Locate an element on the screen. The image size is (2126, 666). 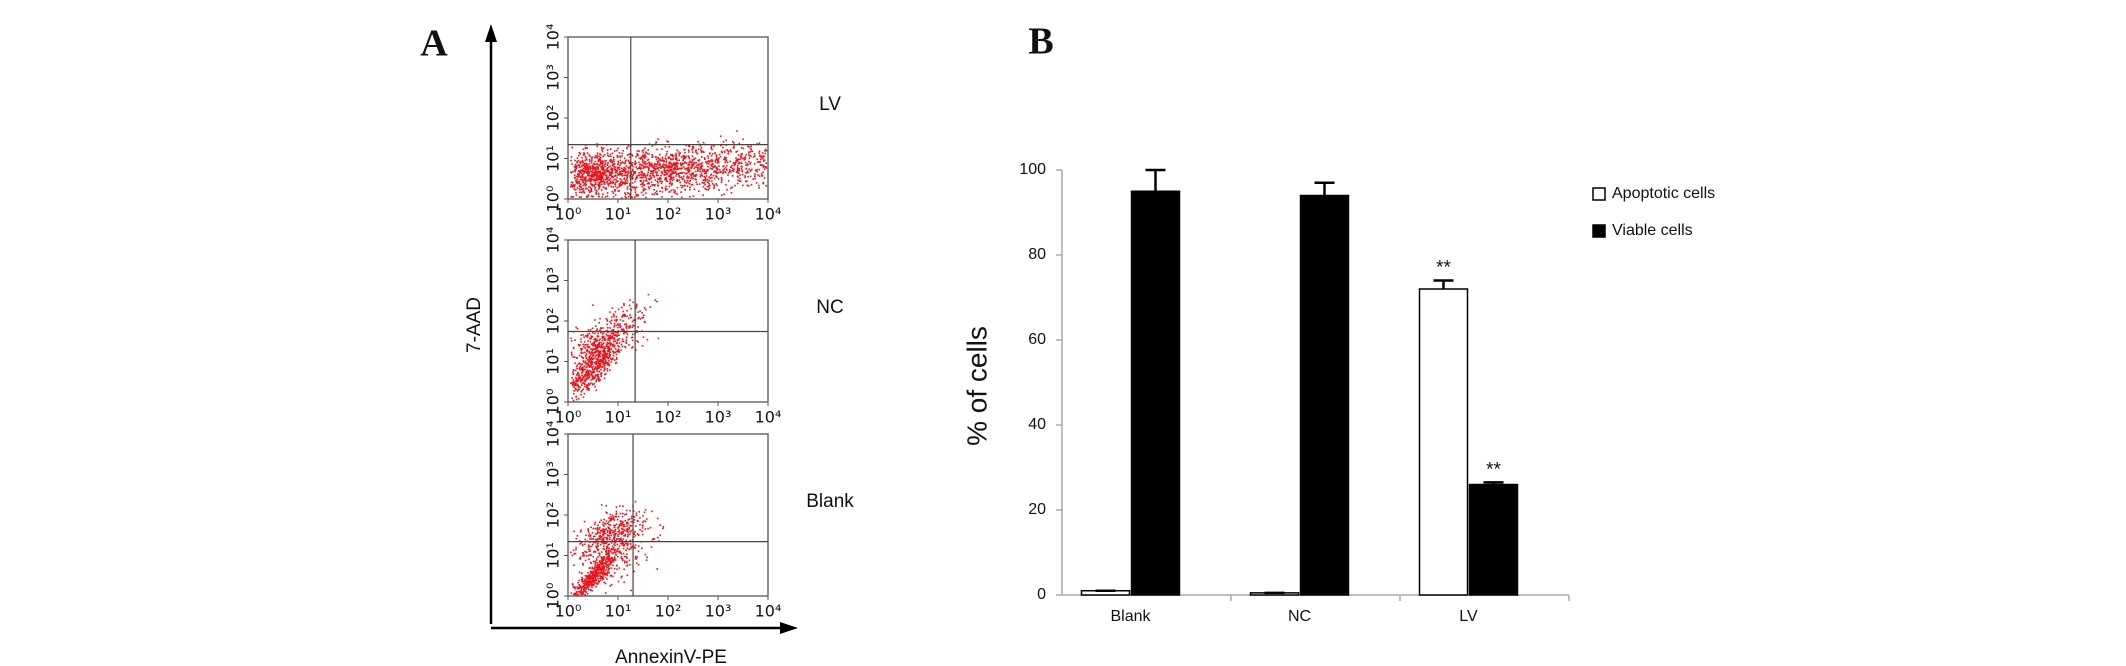
y-tick-label: 10¹ is located at coordinates (553, 361).